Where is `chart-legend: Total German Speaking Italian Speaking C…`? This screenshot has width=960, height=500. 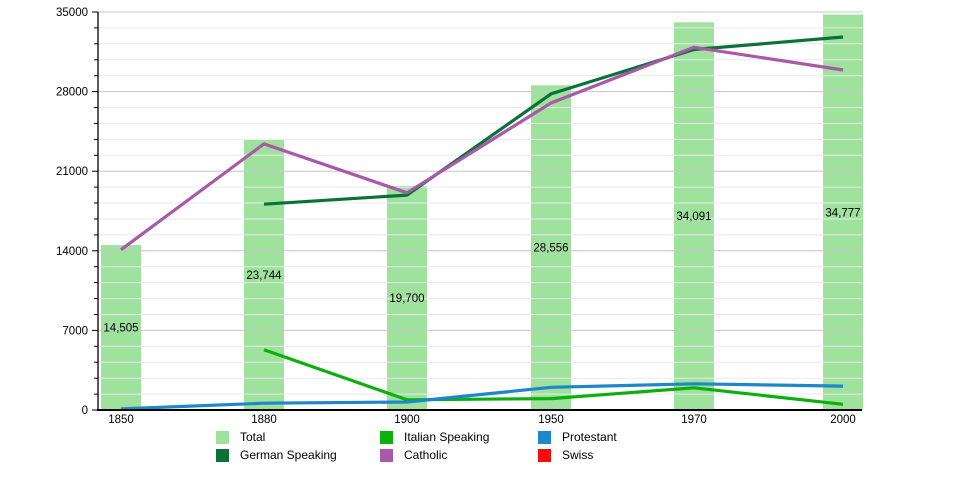 chart-legend: Total German Speaking Italian Speaking C… is located at coordinates (480, 450).